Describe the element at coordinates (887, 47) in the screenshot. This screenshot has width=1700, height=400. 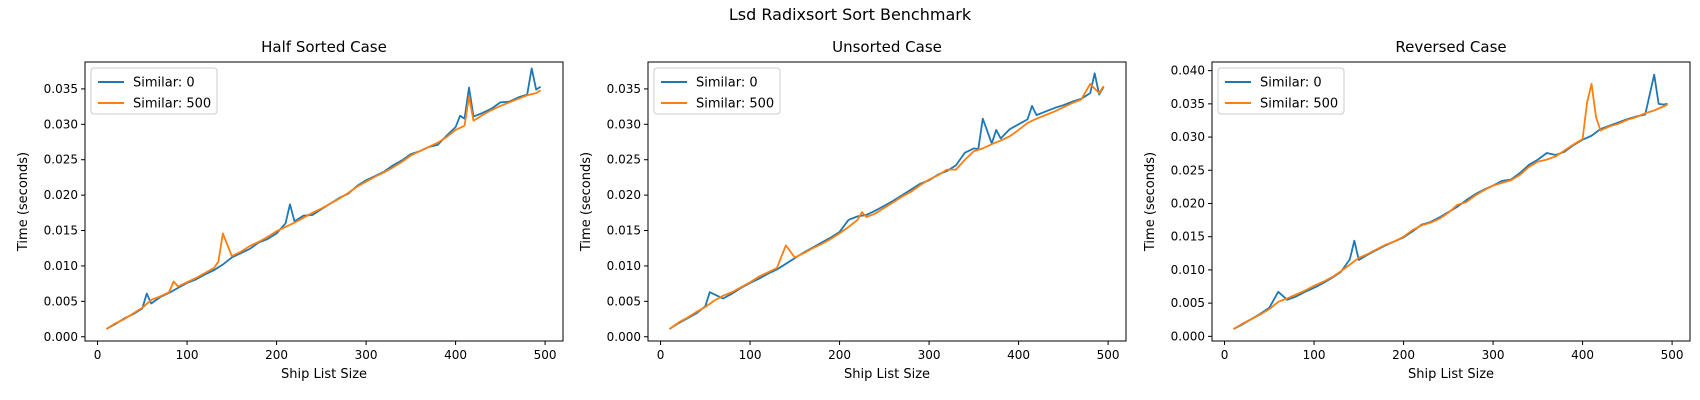
I see `chart-title: Unsorted Case` at that location.